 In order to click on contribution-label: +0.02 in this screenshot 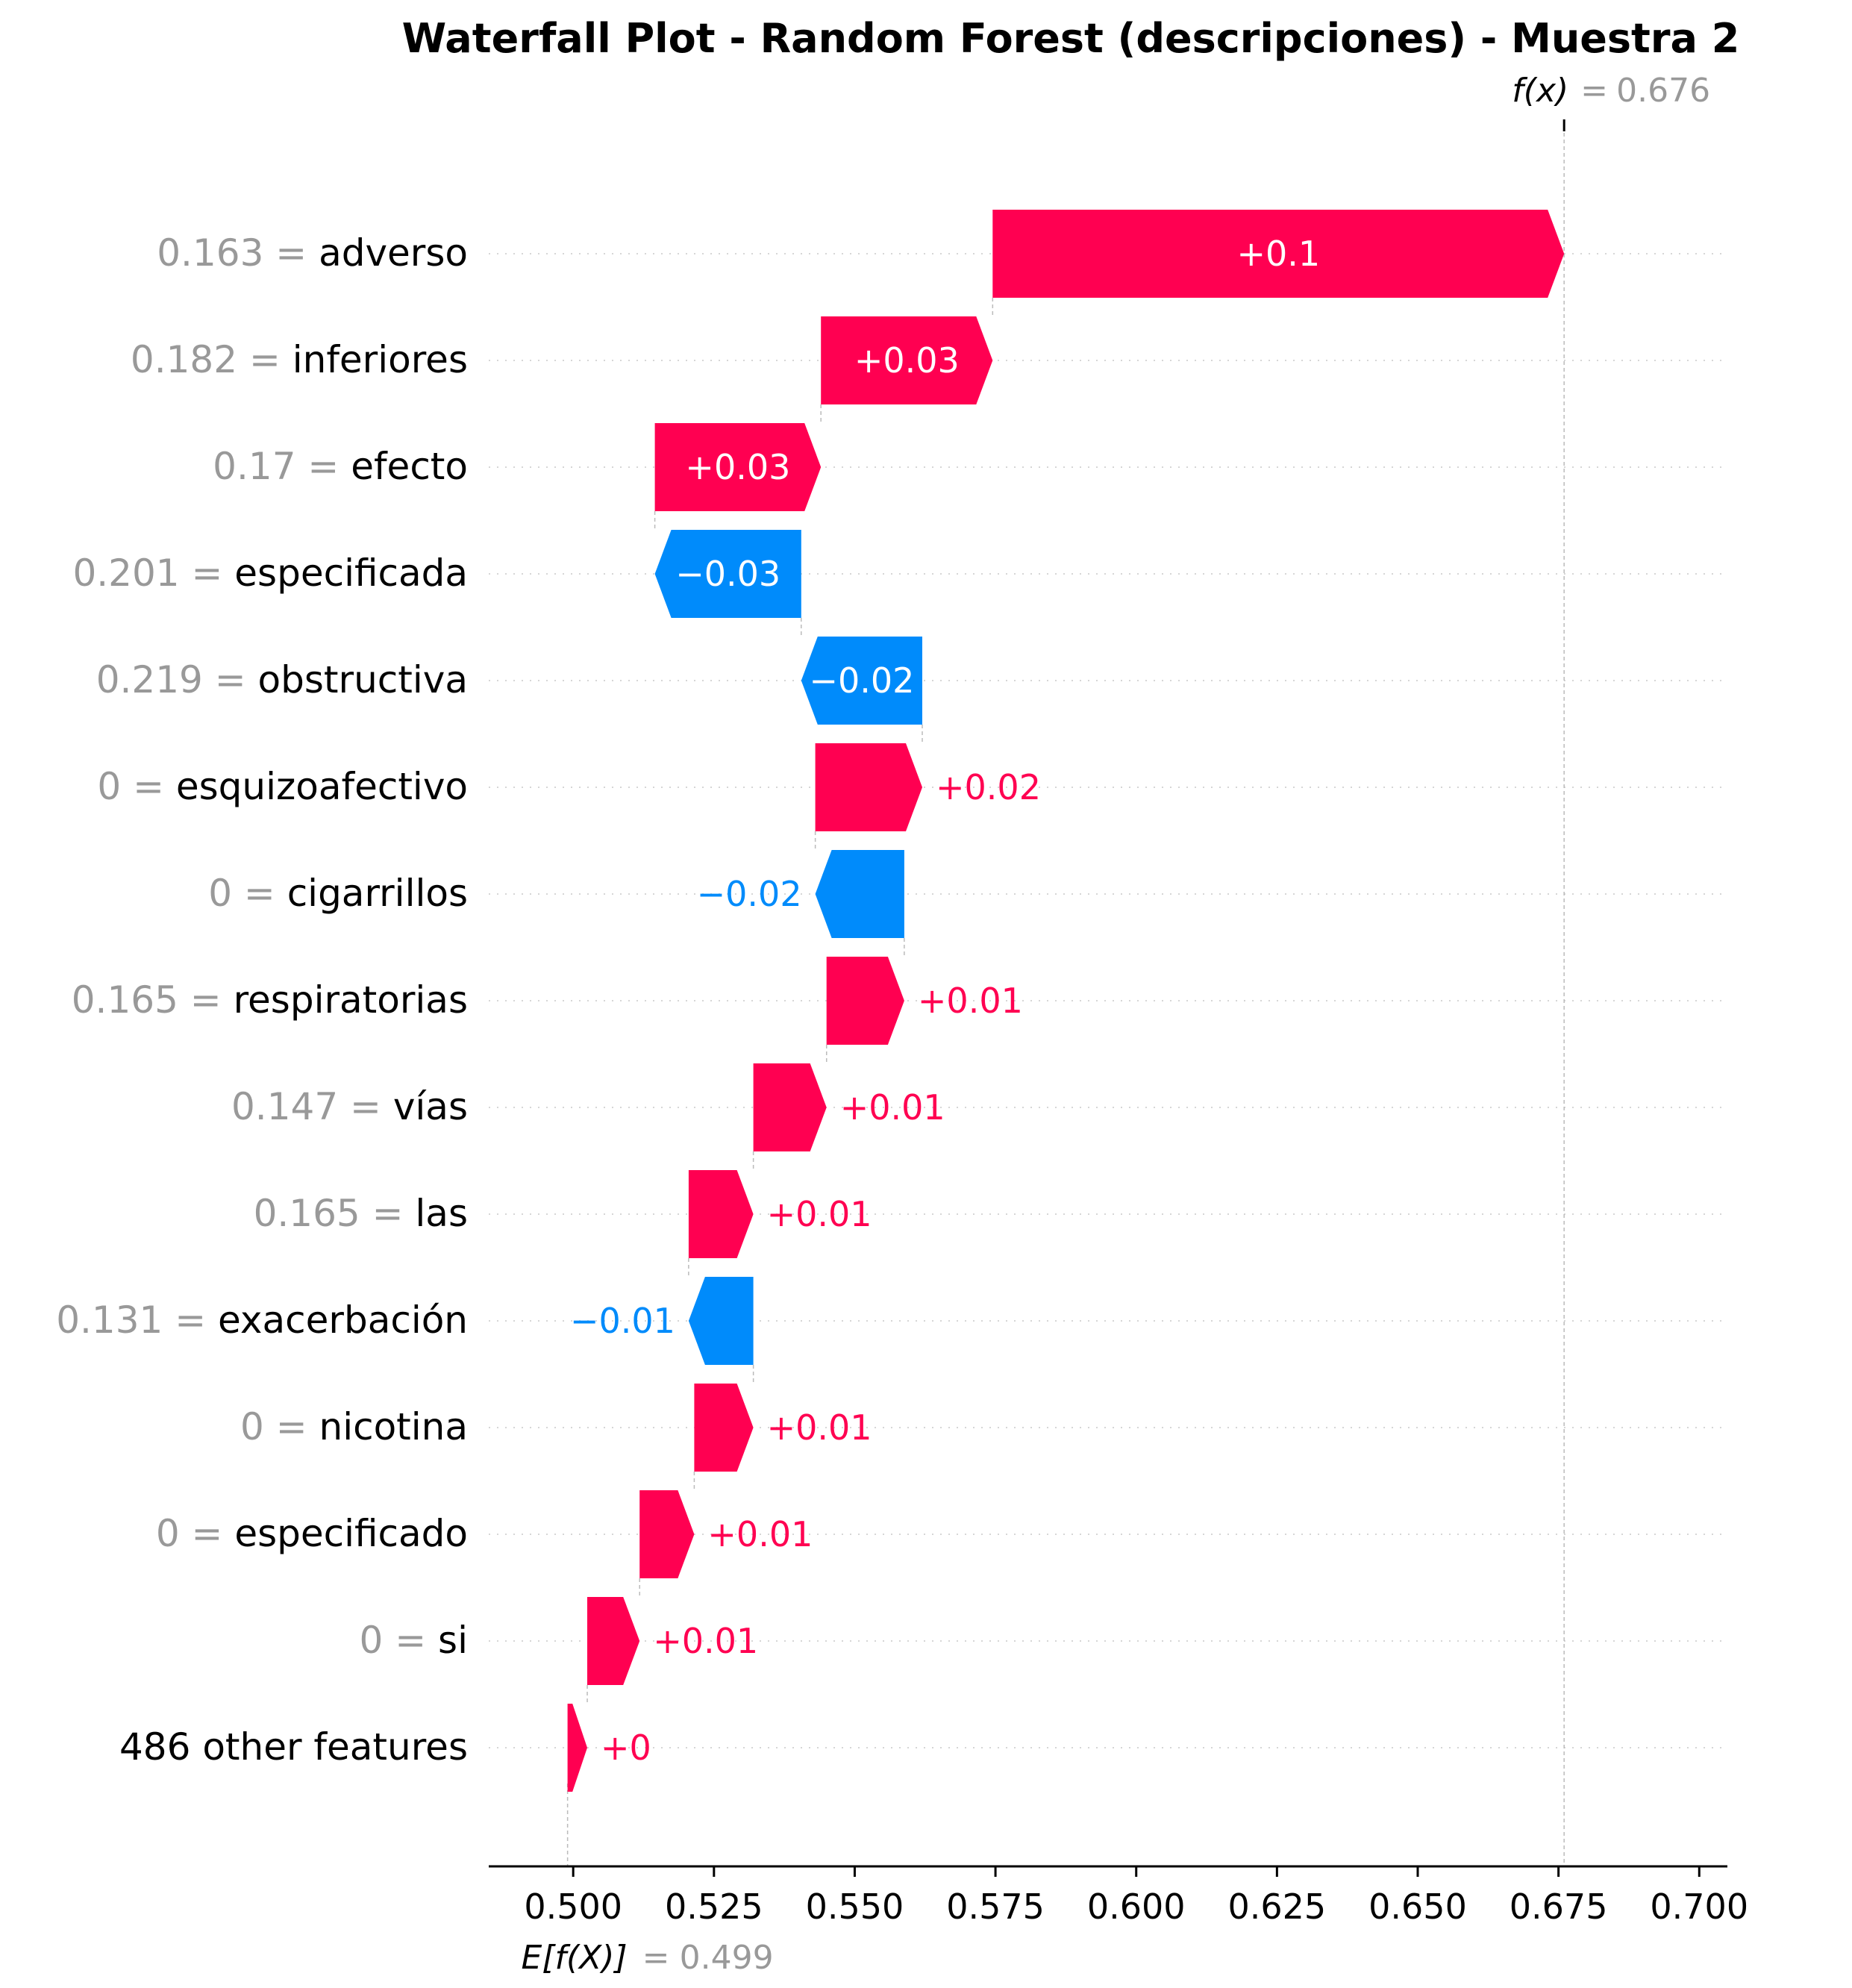, I will do `click(988, 787)`.